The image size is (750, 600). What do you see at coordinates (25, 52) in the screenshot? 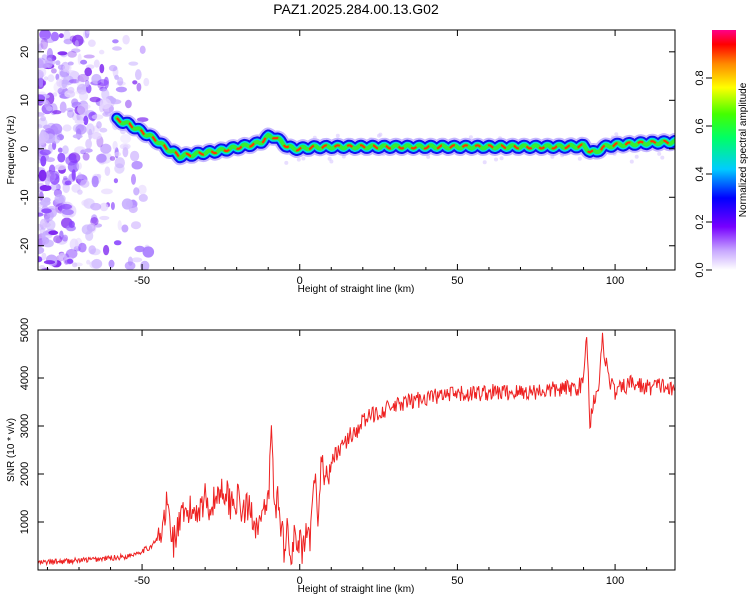
I see `spectrogram-ytick-label: 20` at bounding box center [25, 52].